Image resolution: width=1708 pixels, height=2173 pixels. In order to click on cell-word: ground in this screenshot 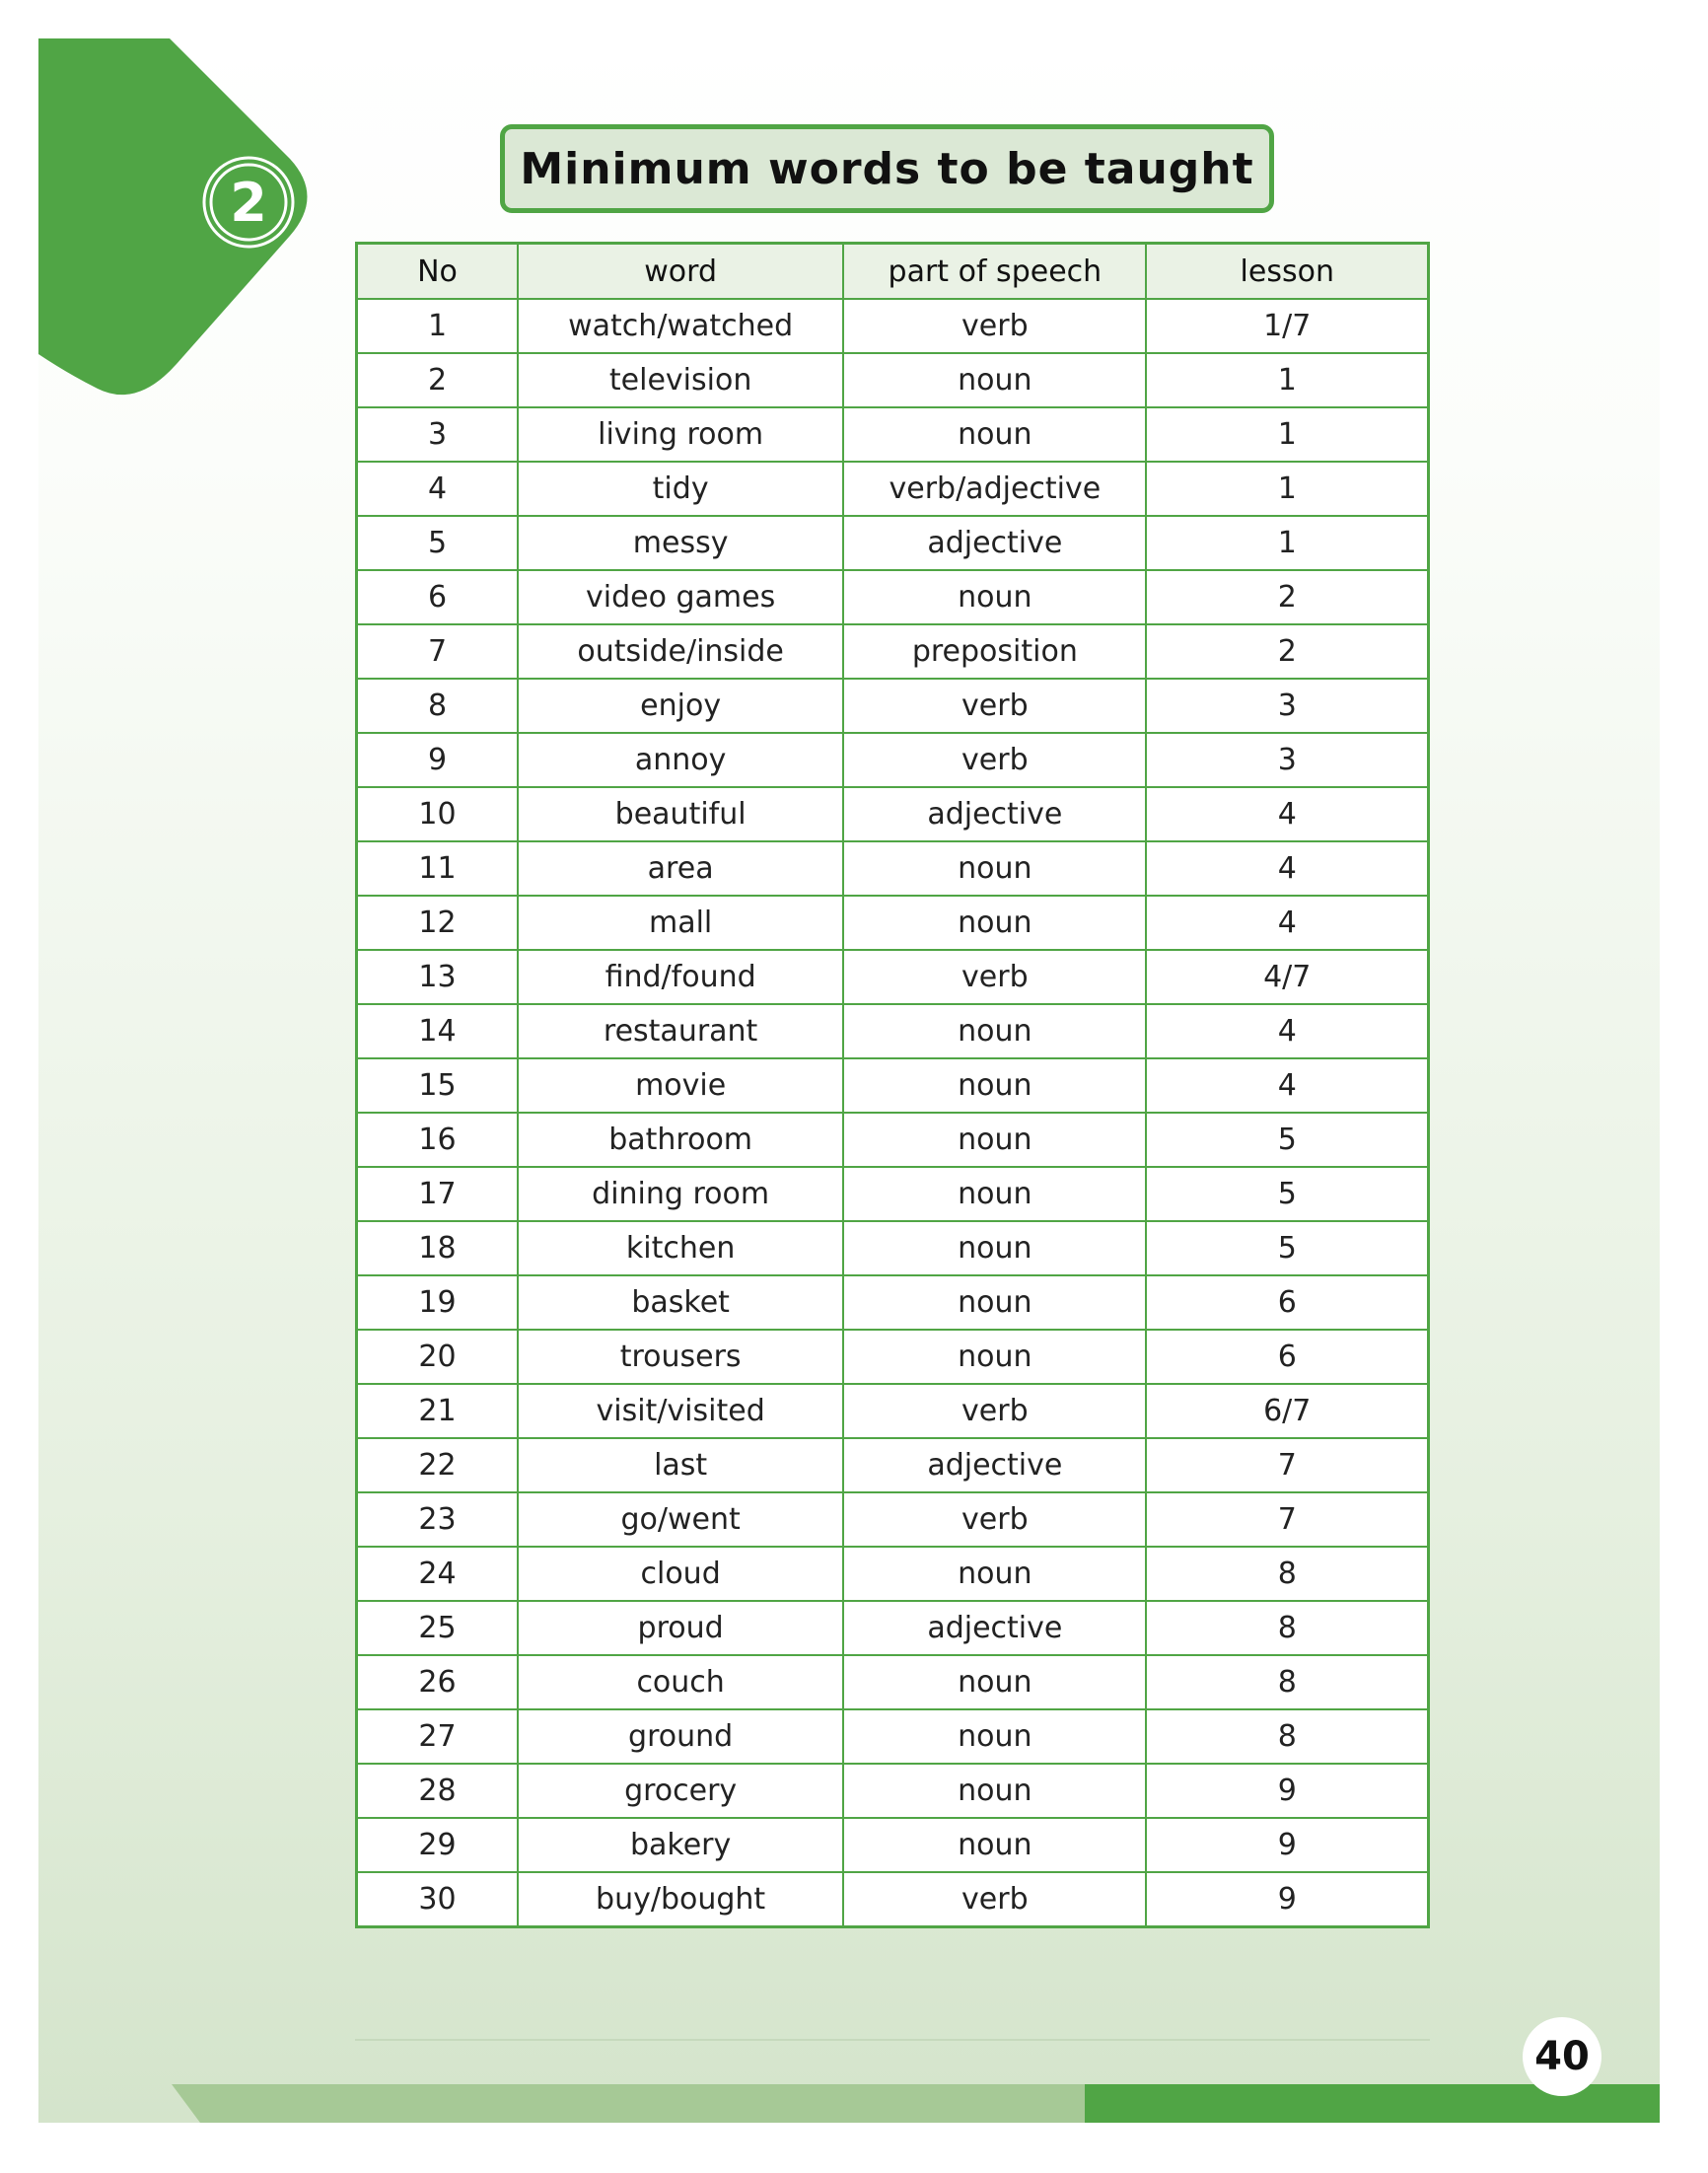, I will do `click(681, 1736)`.